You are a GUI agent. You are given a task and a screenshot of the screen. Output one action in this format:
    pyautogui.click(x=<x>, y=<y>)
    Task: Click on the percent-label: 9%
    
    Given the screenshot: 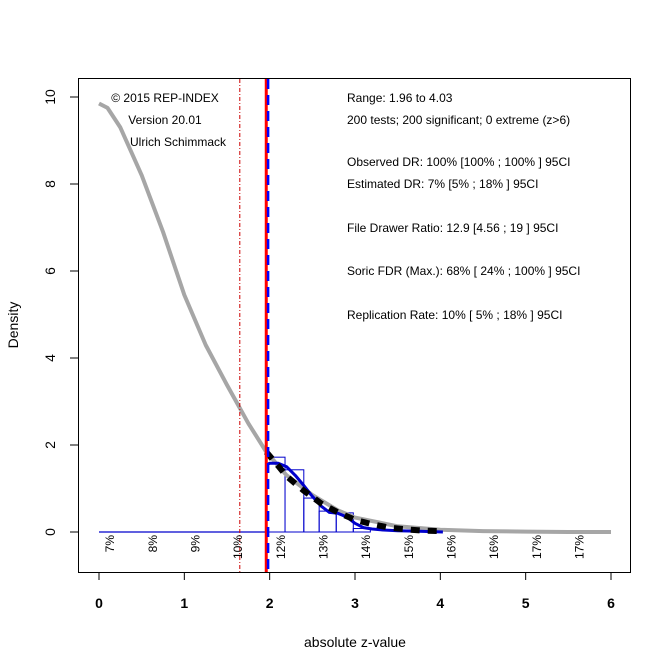 What is the action you would take?
    pyautogui.click(x=195, y=544)
    